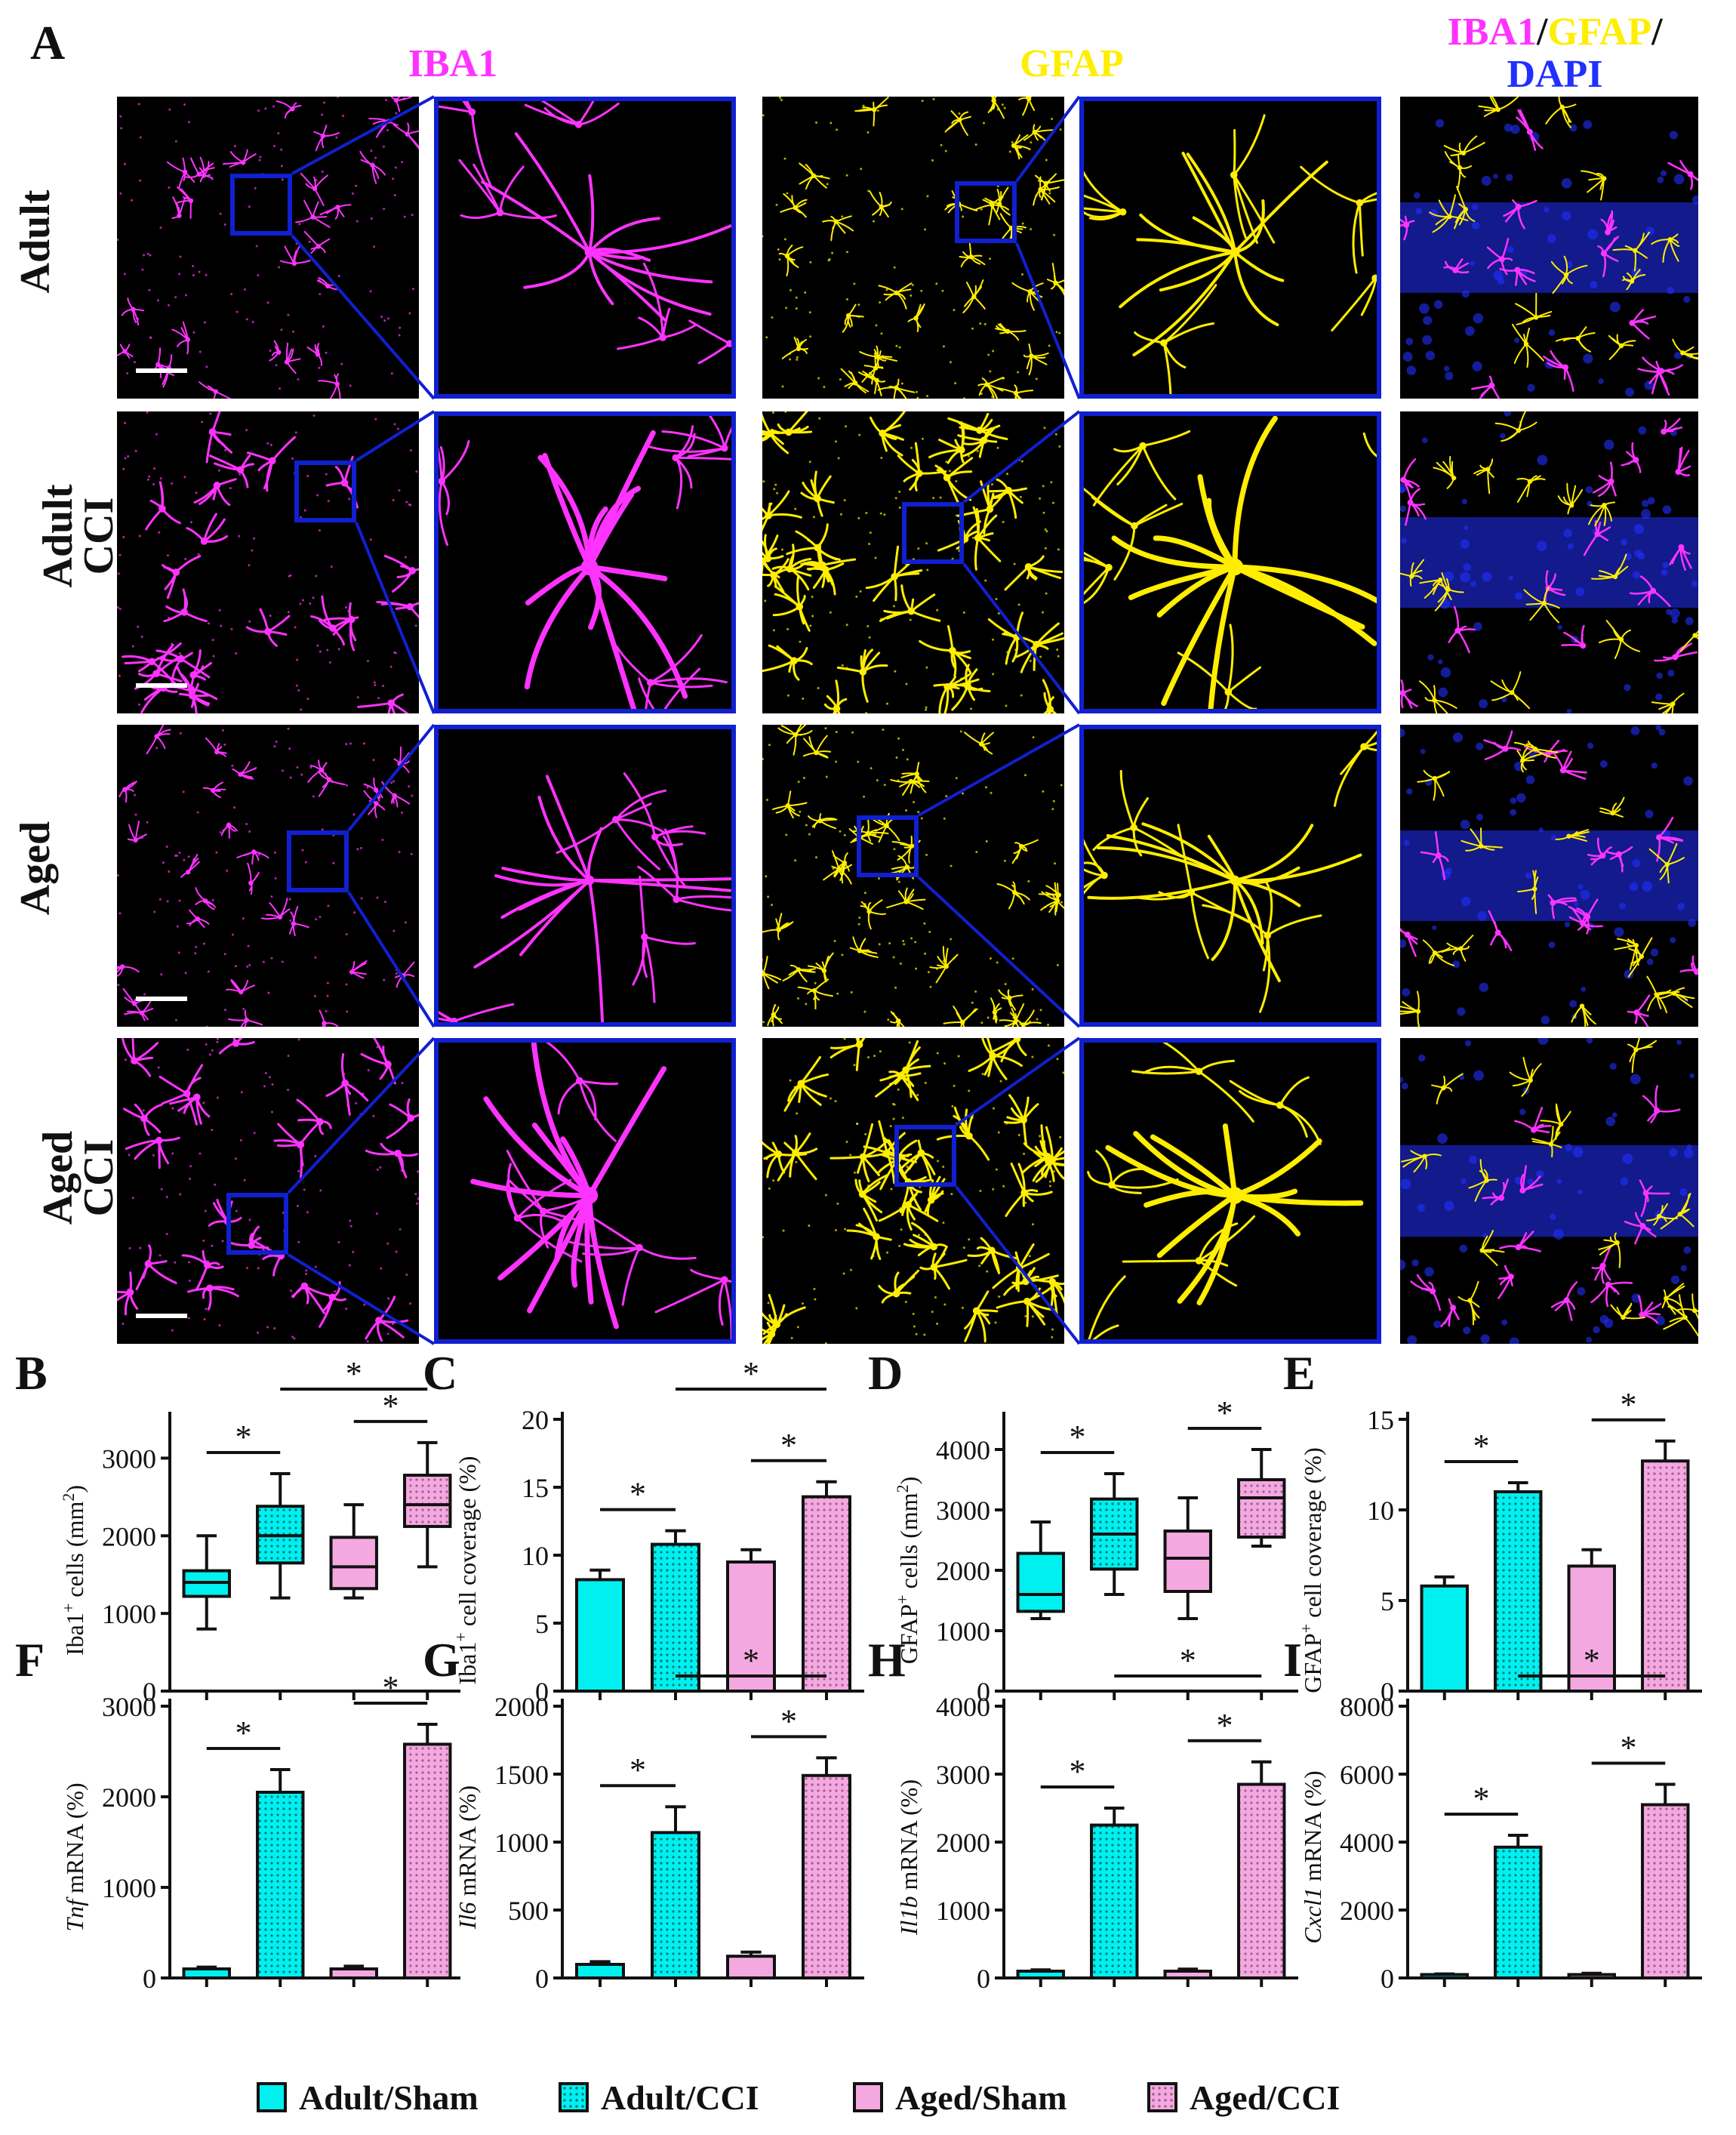 This screenshot has width=1736, height=2135. I want to click on box, so click(1040, 1582).